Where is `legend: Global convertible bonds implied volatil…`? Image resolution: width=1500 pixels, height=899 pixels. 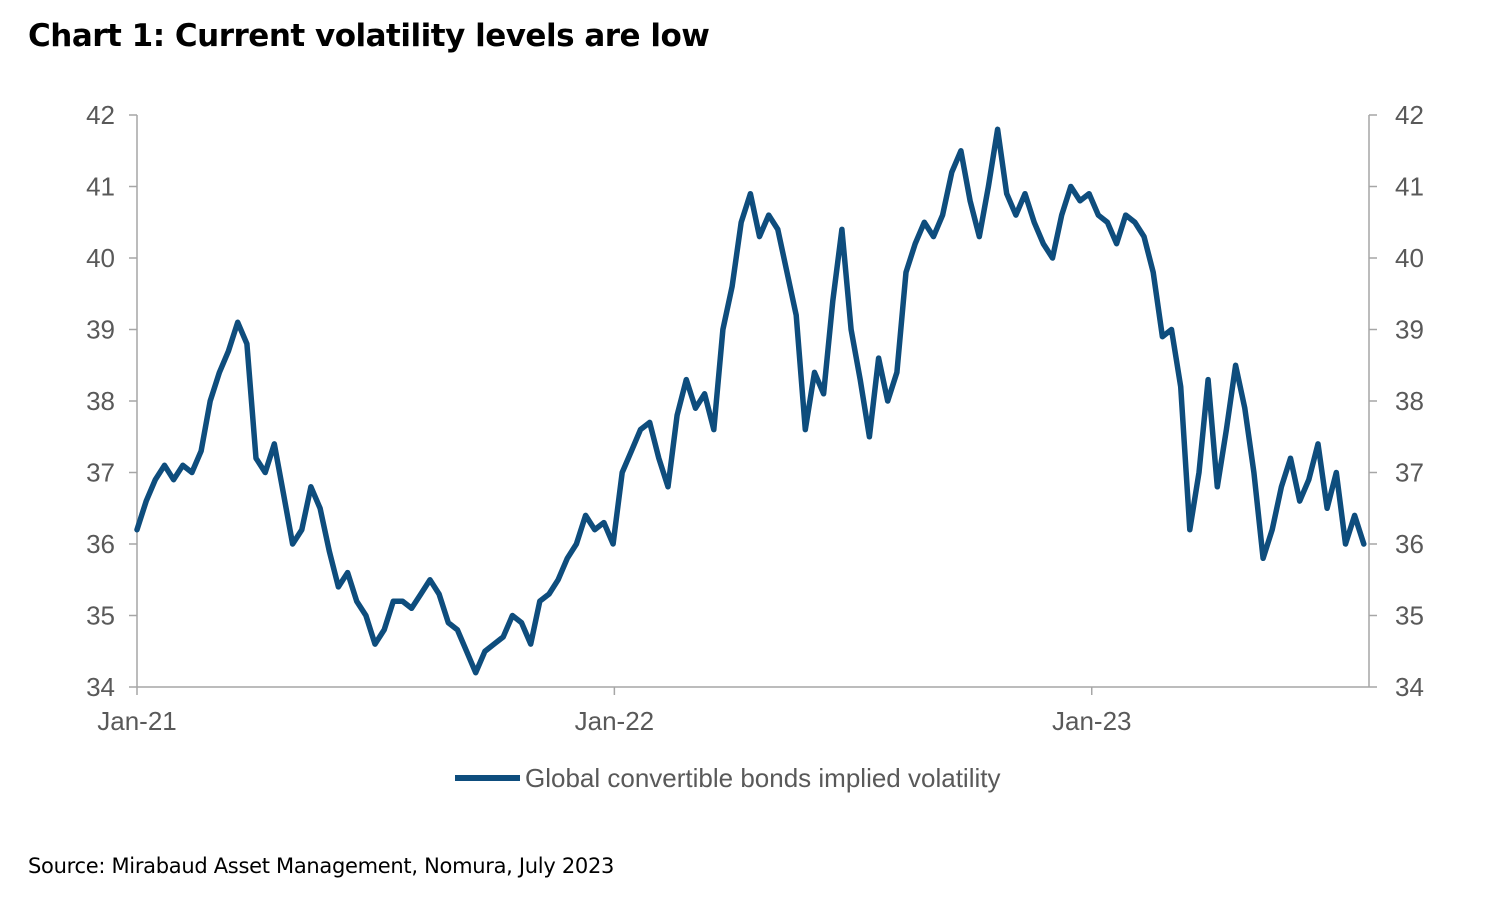
legend: Global convertible bonds implied volatil… is located at coordinates (727, 778).